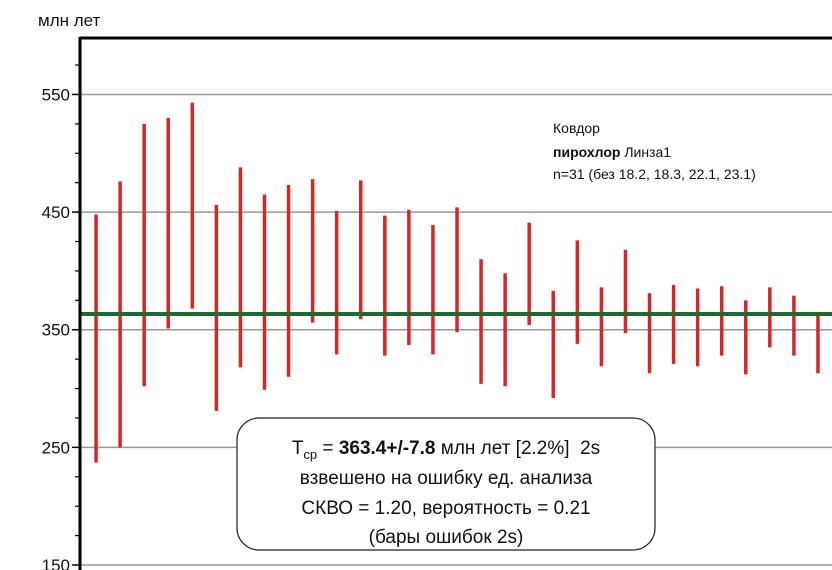  What do you see at coordinates (298, 448) in the screenshot?
I see `t: T` at bounding box center [298, 448].